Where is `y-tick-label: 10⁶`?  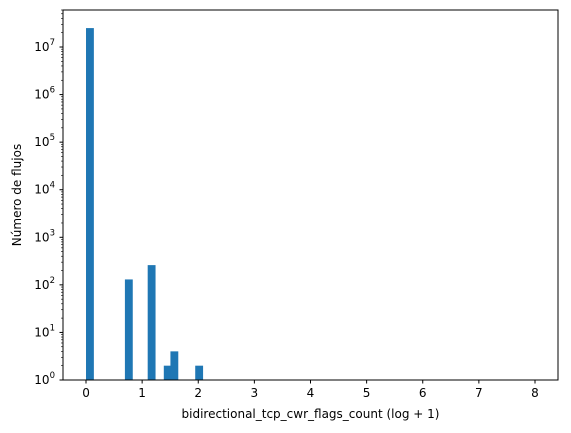 y-tick-label: 10⁶ is located at coordinates (44, 94).